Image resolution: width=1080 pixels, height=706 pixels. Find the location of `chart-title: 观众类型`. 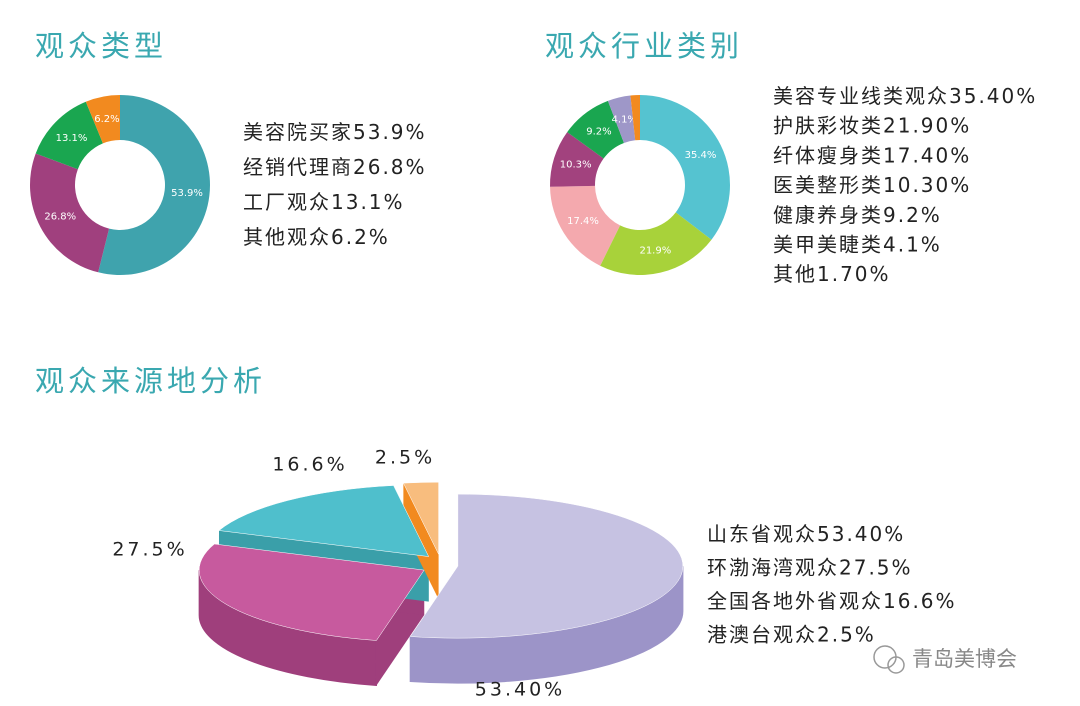

chart-title: 观众类型 is located at coordinates (101, 46).